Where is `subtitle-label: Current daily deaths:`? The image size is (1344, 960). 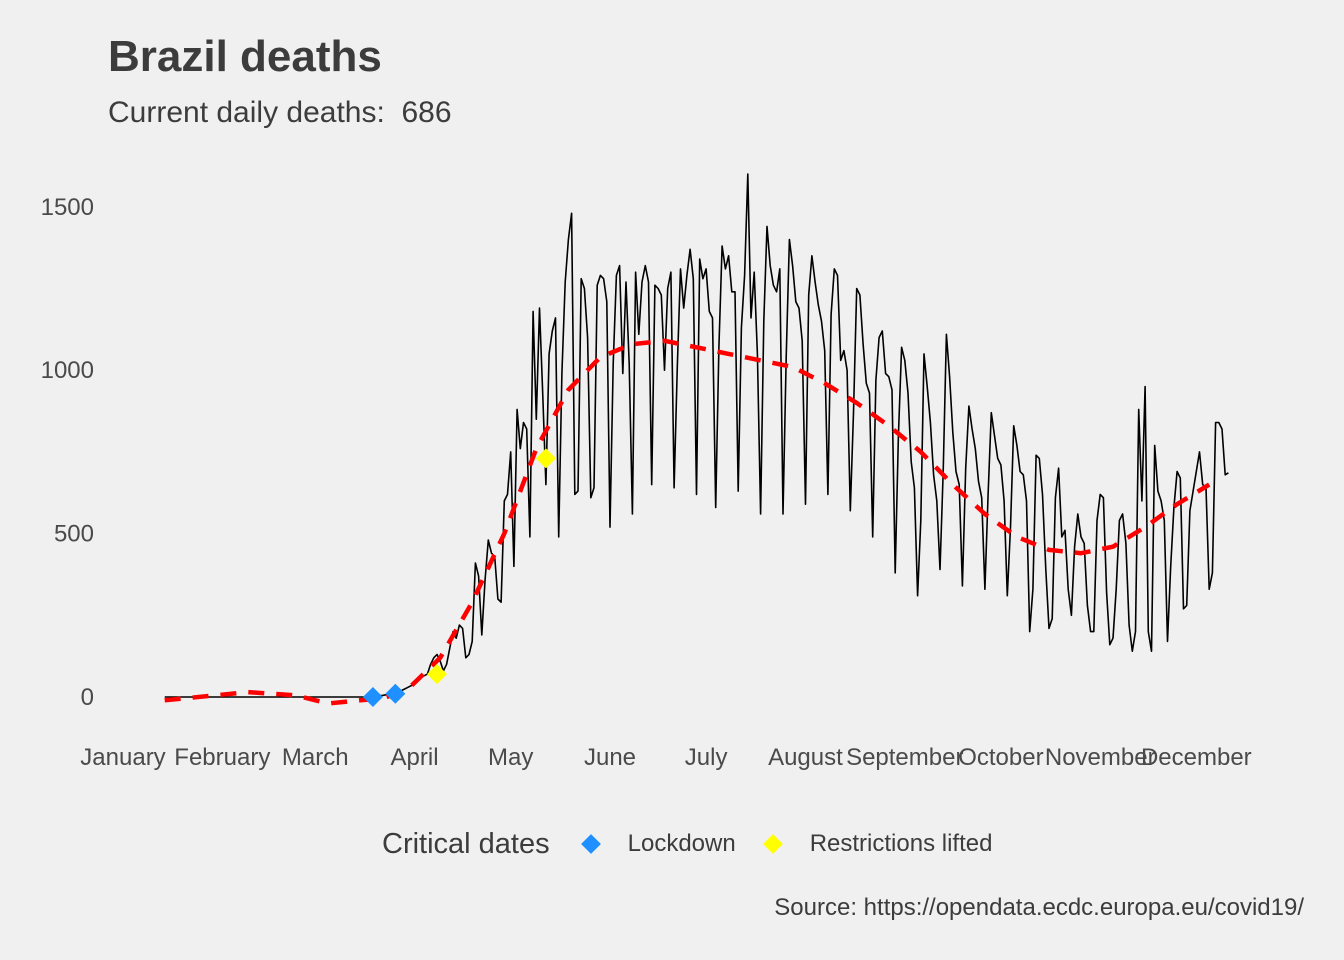
subtitle-label: Current daily deaths: is located at coordinates (246, 112).